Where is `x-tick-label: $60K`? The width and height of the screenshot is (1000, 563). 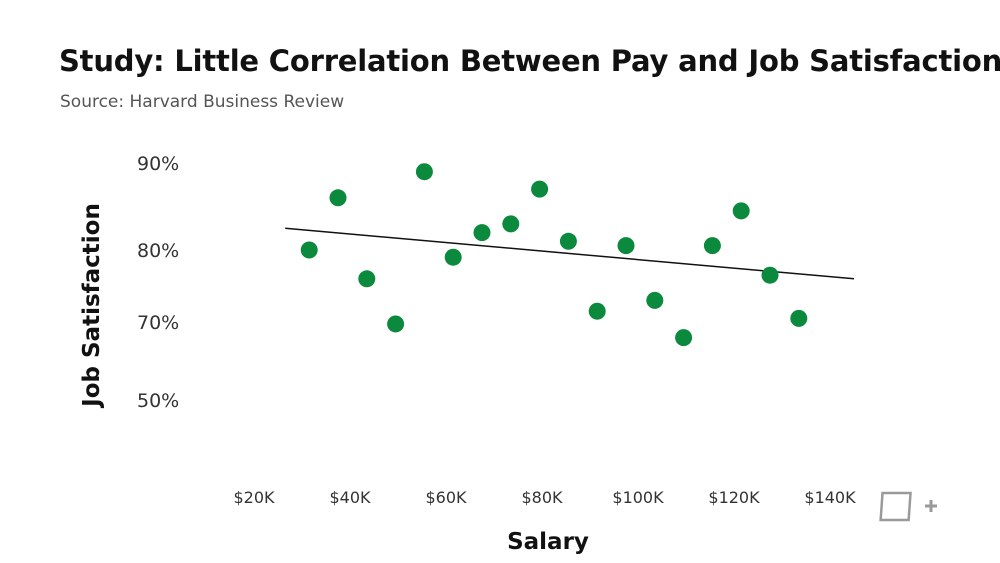
x-tick-label: $60K is located at coordinates (446, 497).